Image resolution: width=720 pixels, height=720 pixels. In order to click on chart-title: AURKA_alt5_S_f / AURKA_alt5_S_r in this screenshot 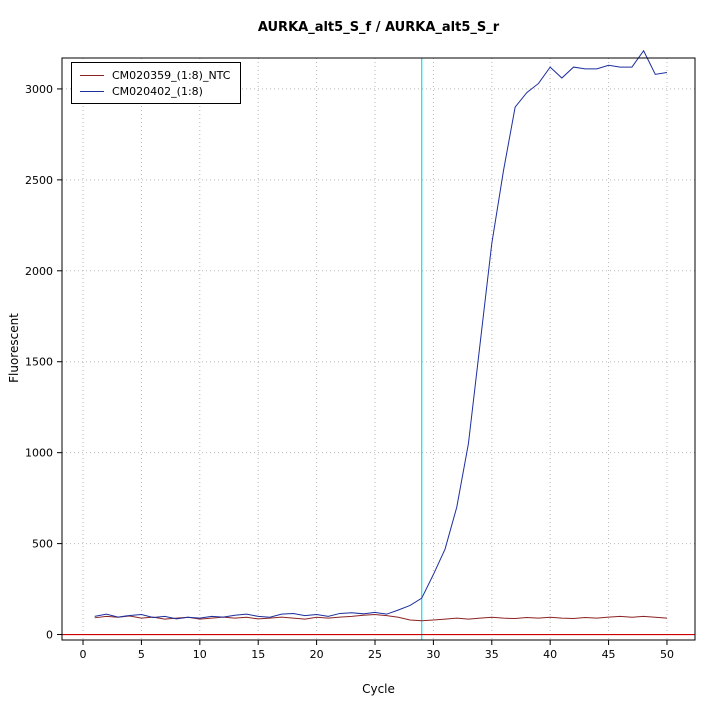, I will do `click(378, 27)`.